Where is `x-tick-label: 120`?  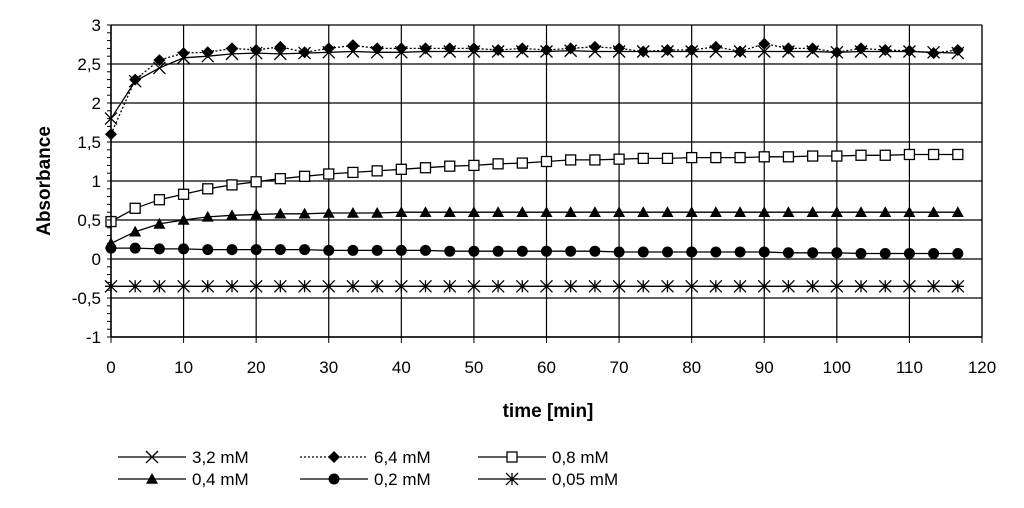 x-tick-label: 120 is located at coordinates (982, 367).